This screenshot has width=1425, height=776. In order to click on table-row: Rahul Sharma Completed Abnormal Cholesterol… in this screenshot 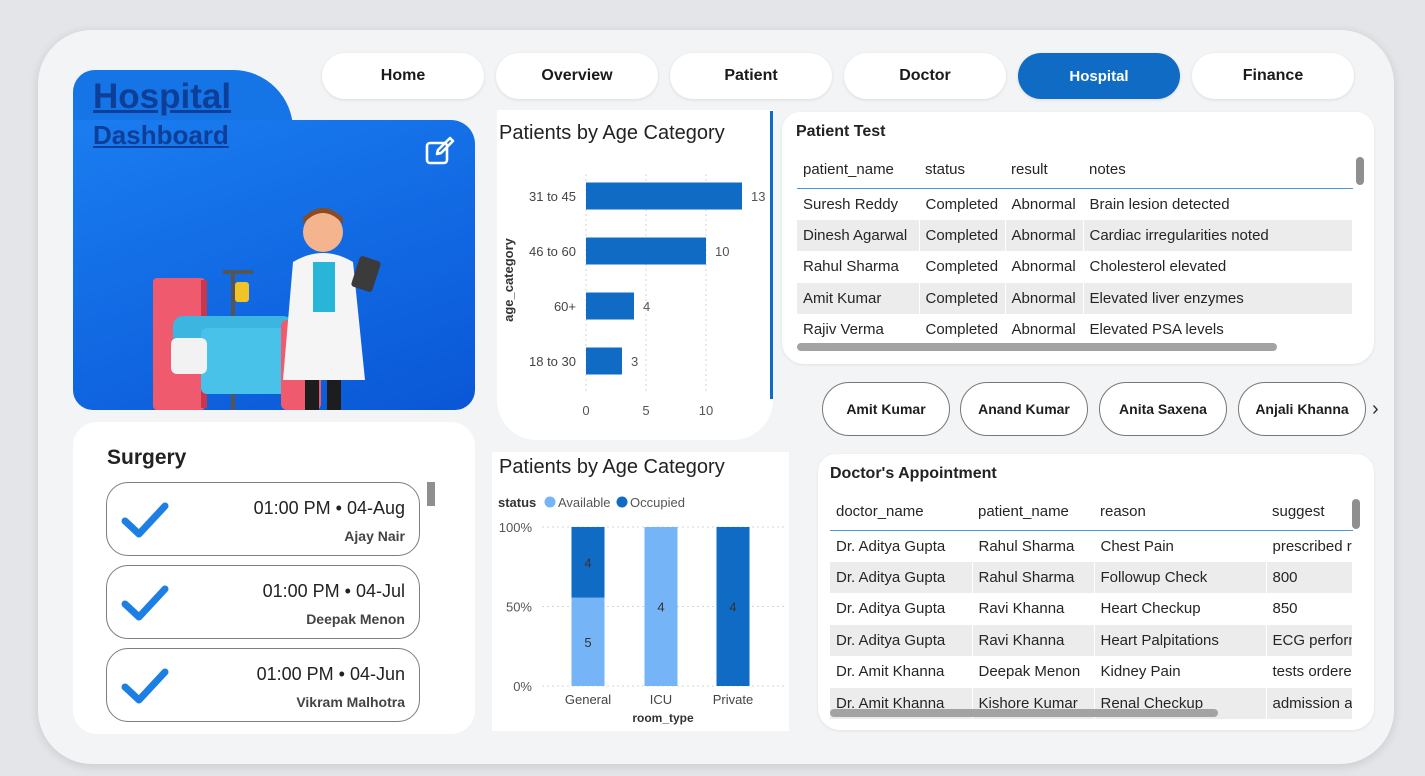, I will do `click(1075, 267)`.